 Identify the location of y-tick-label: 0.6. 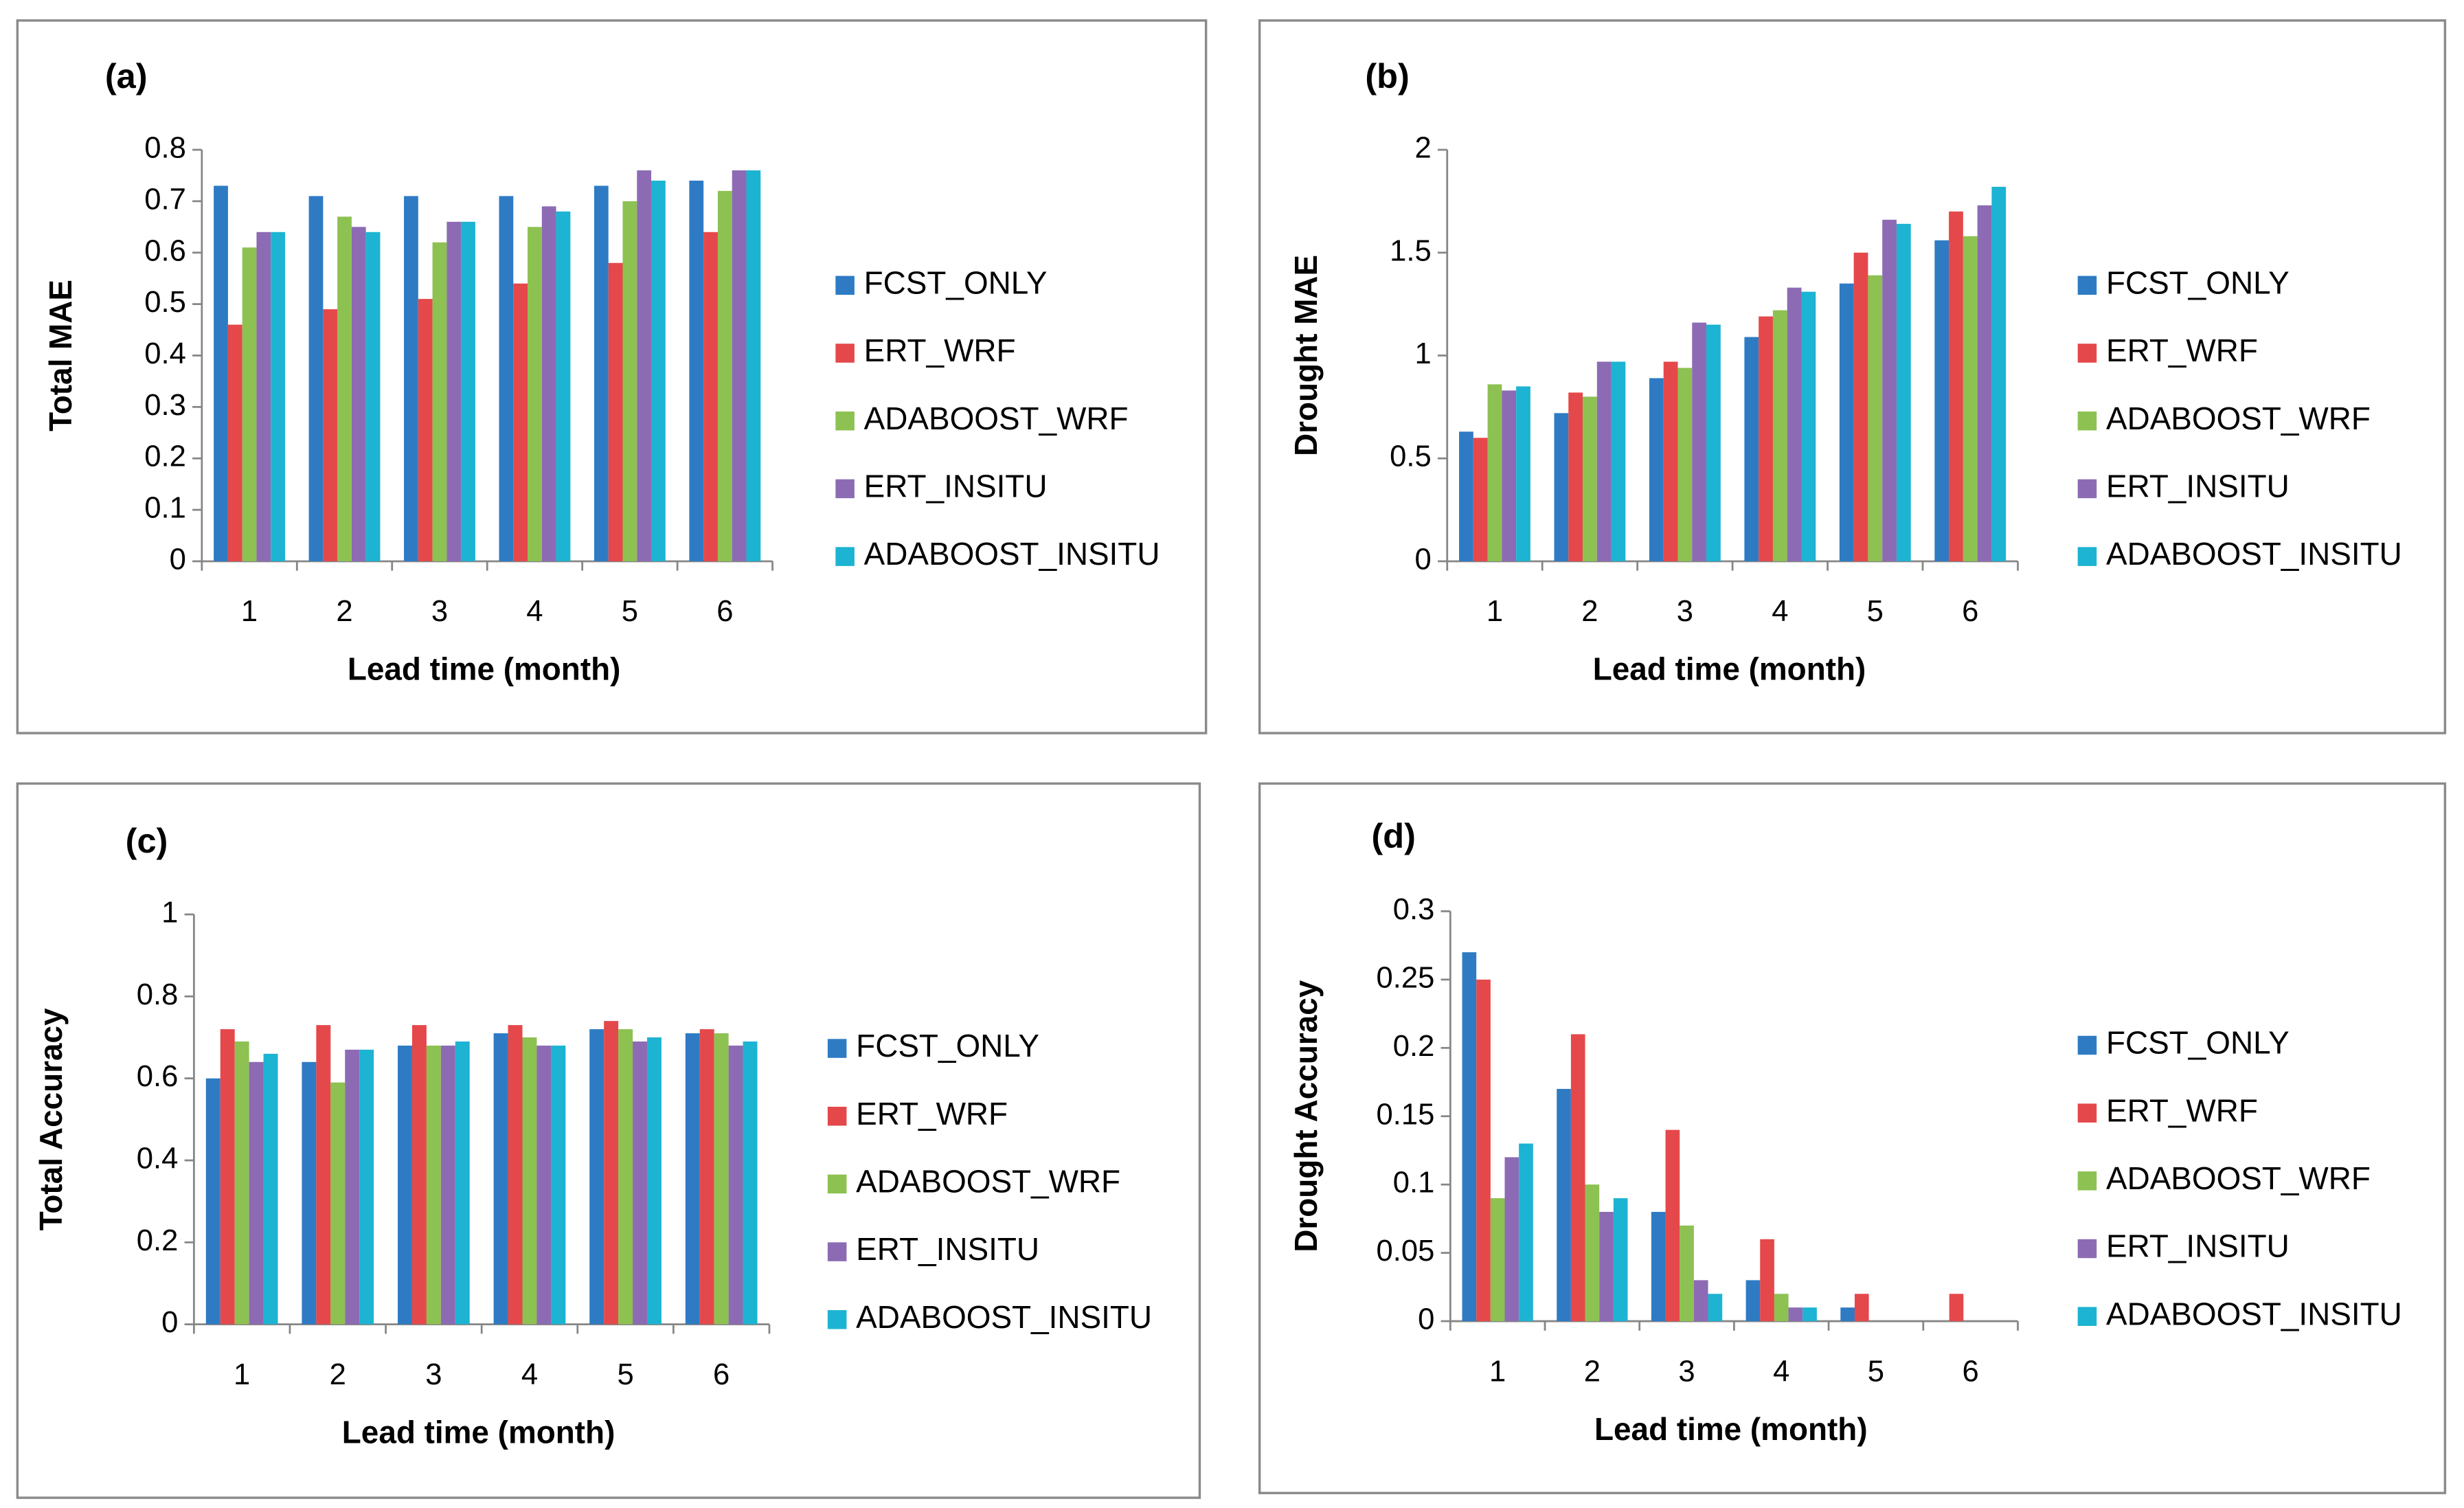
(158, 1076).